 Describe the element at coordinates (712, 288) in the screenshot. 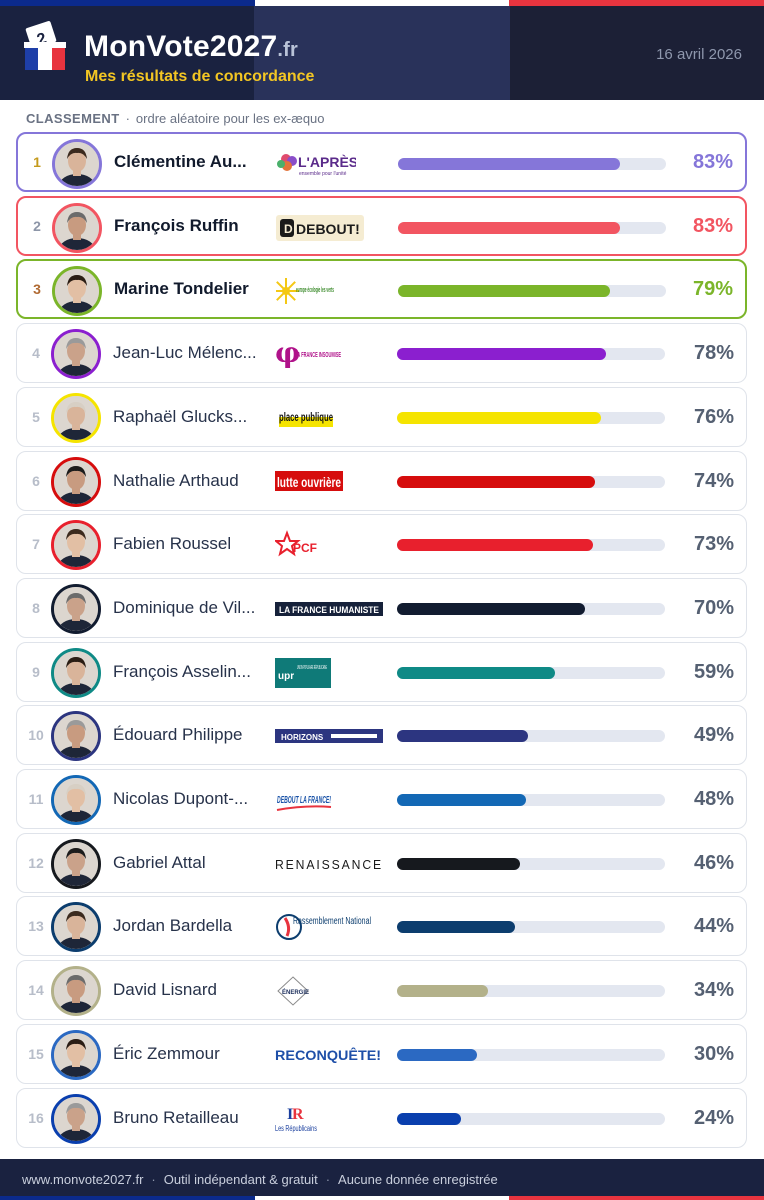

I see `score-percent: 79%` at that location.